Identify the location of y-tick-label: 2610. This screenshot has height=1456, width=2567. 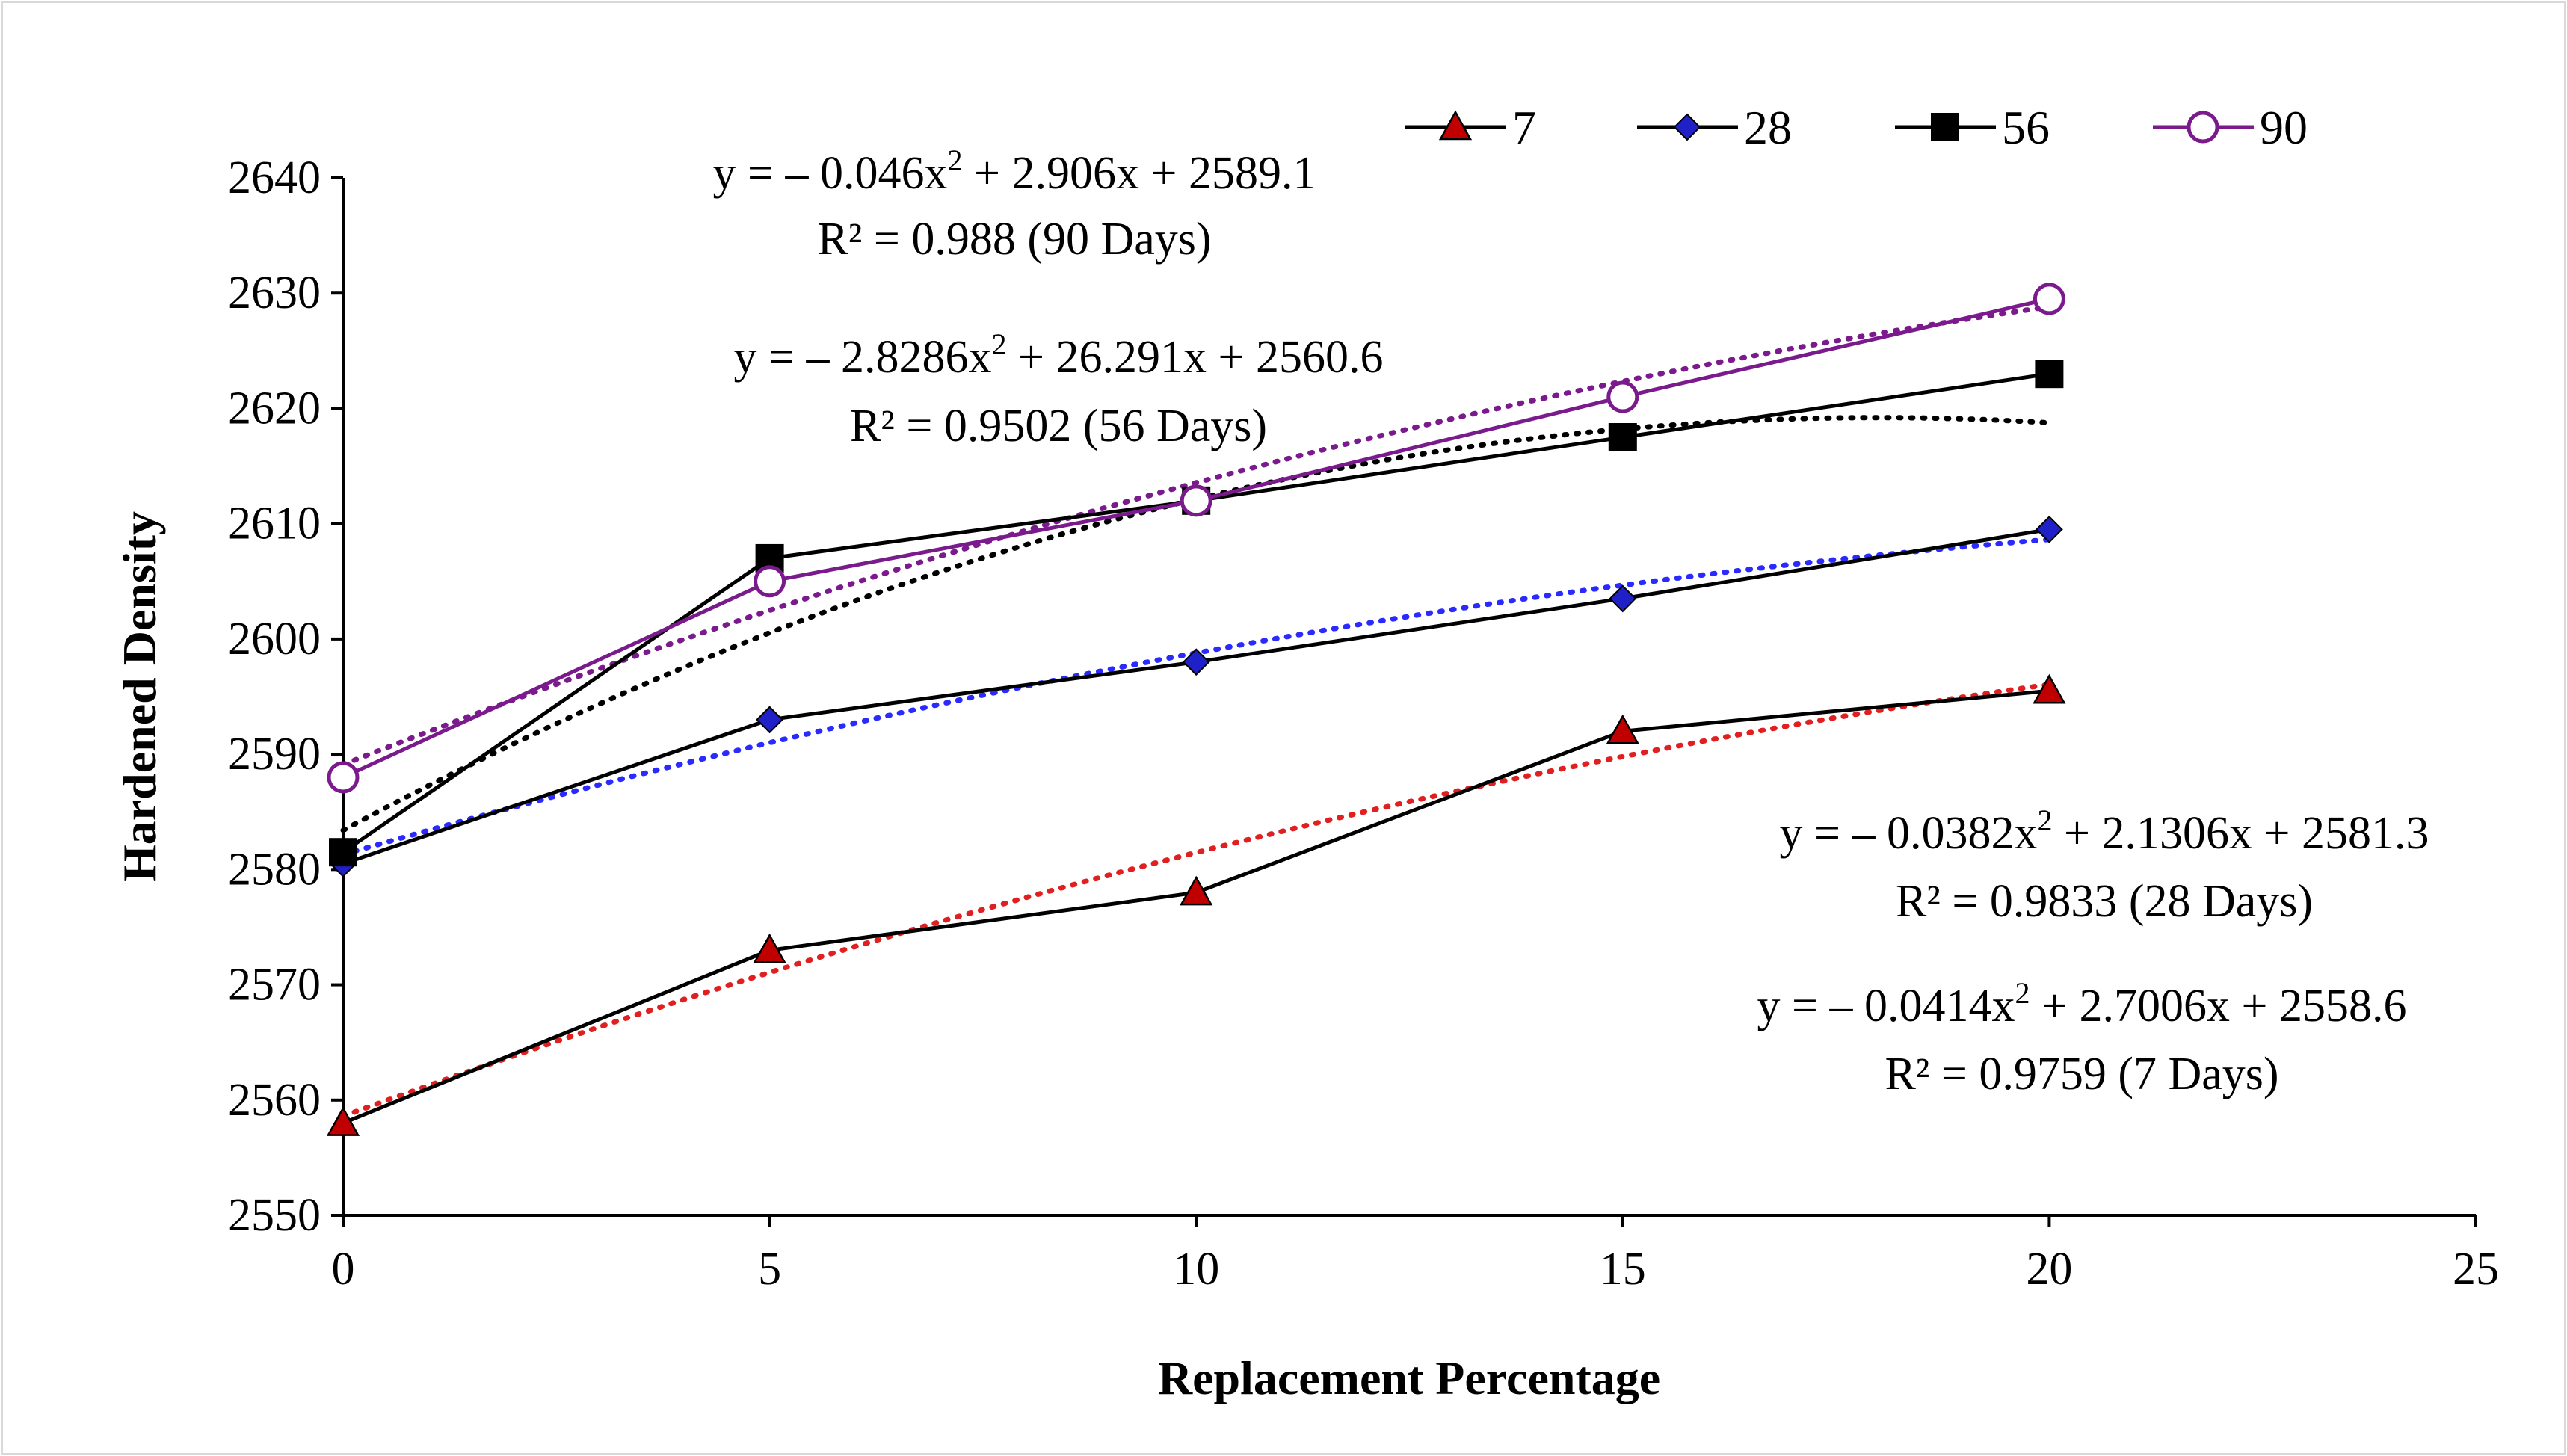
(274, 524).